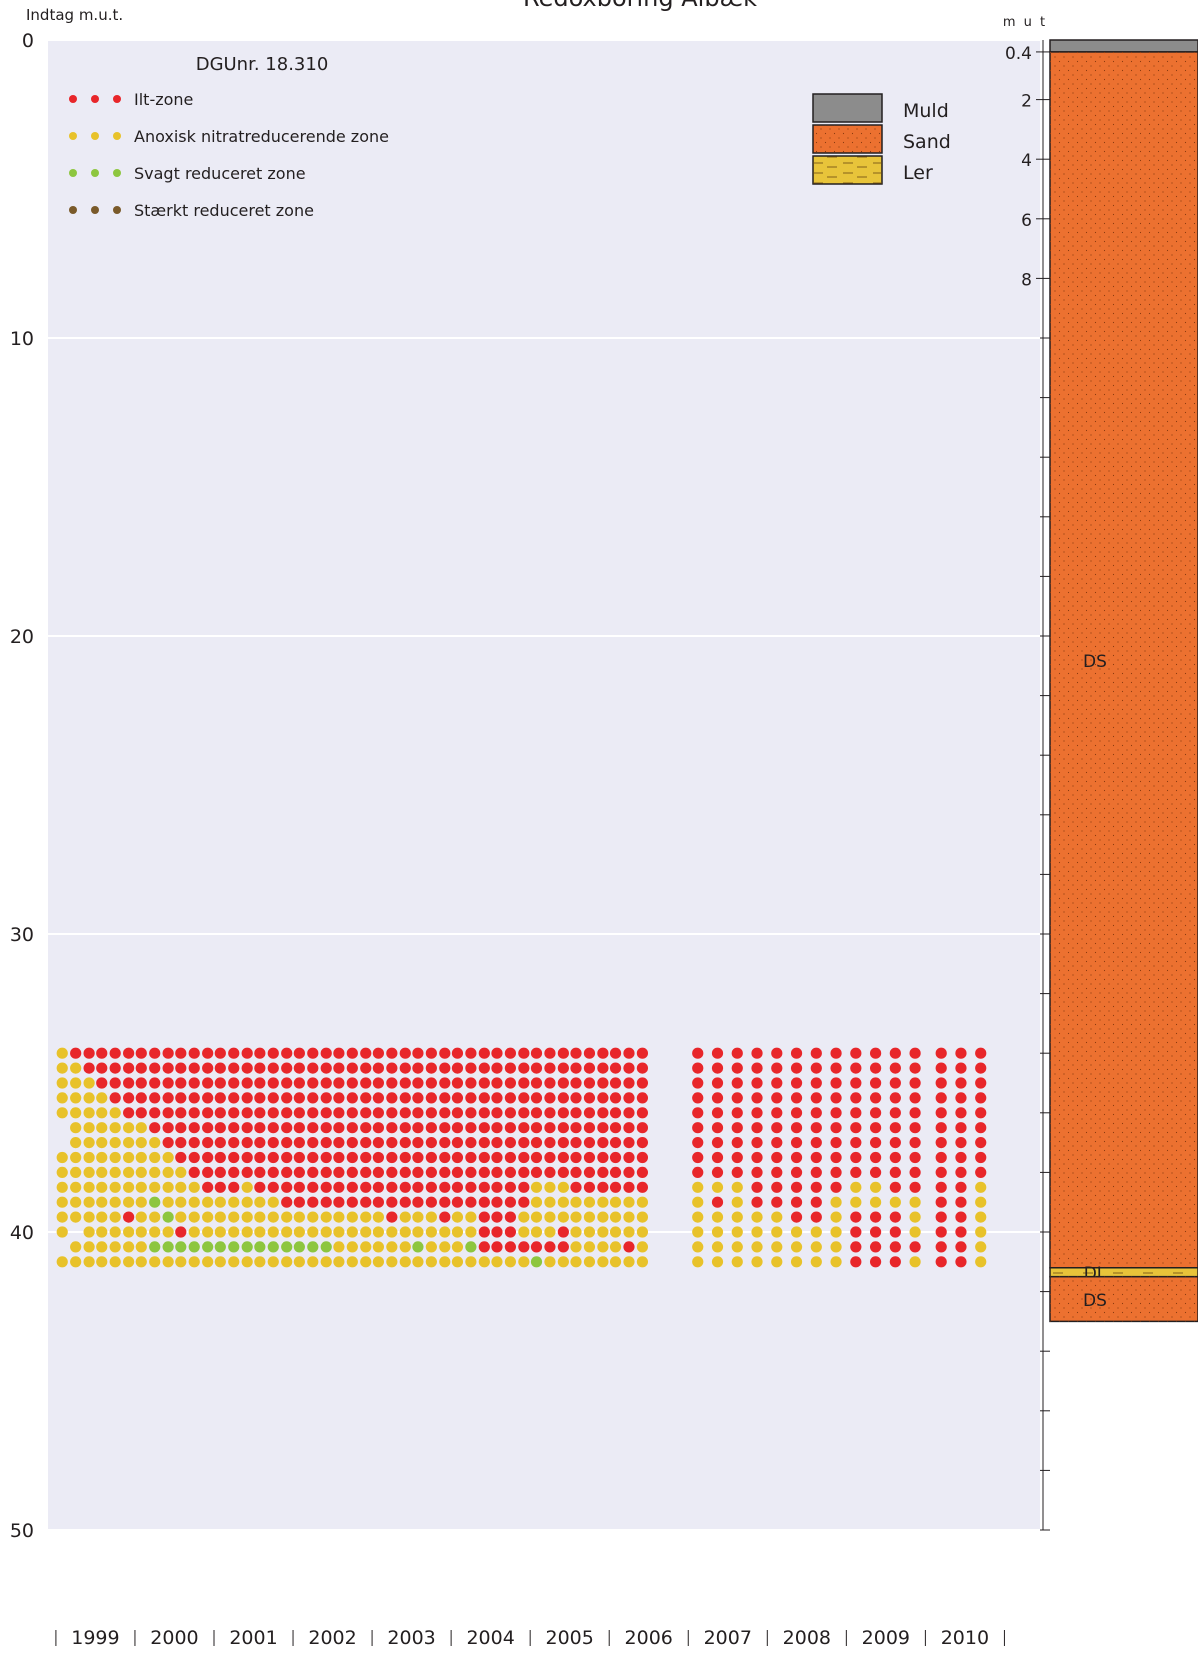 The width and height of the screenshot is (1198, 1654). I want to click on log-texture, so click(1124, 659).